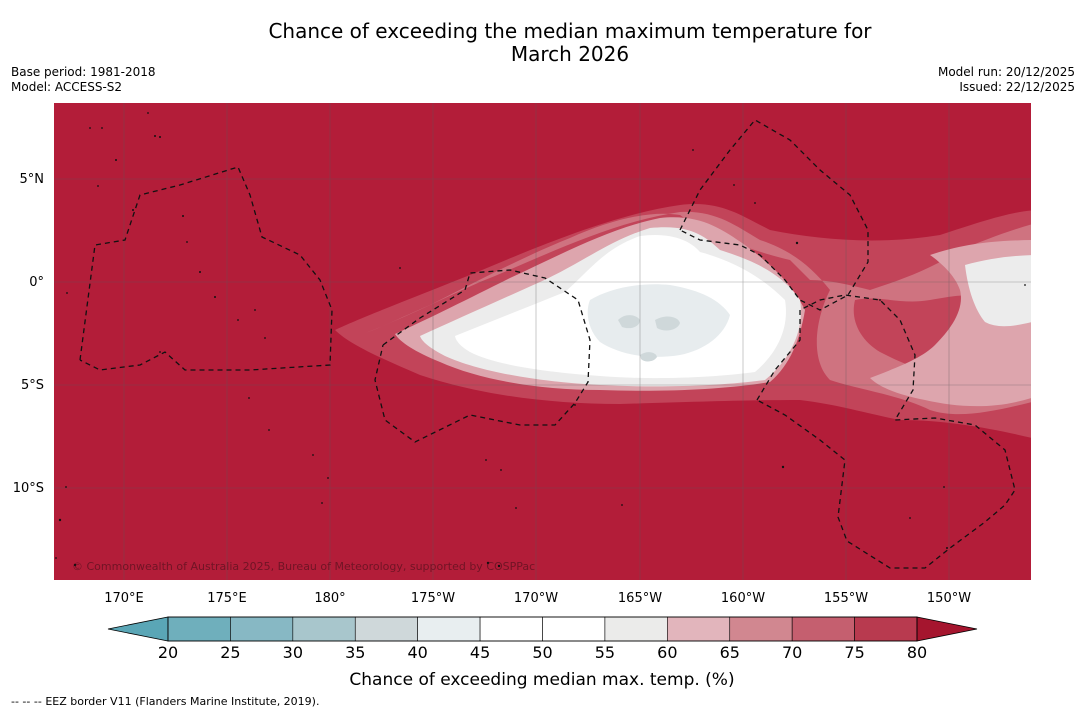  I want to click on colorbar-low-extension, so click(138, 629).